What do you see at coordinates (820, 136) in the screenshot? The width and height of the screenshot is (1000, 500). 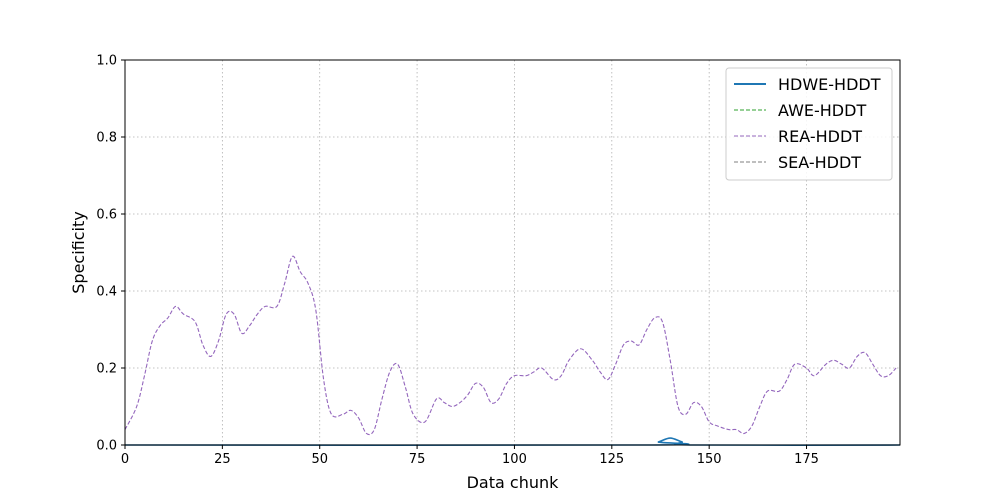 I see `legend-label-rea-hddt: REA-HDDT` at bounding box center [820, 136].